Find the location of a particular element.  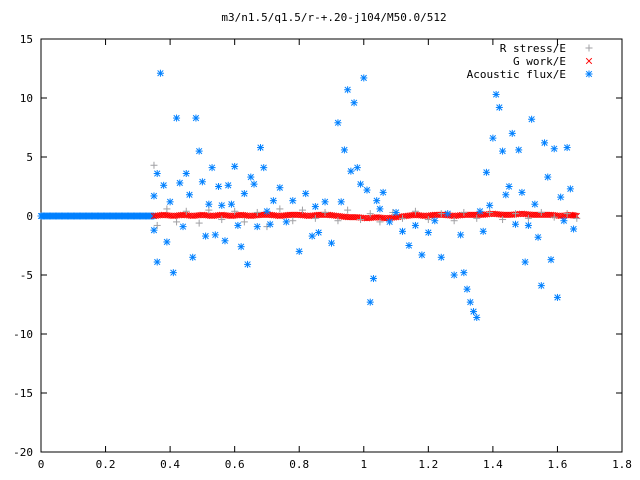

y-tick-label: -15 is located at coordinates (23, 393).